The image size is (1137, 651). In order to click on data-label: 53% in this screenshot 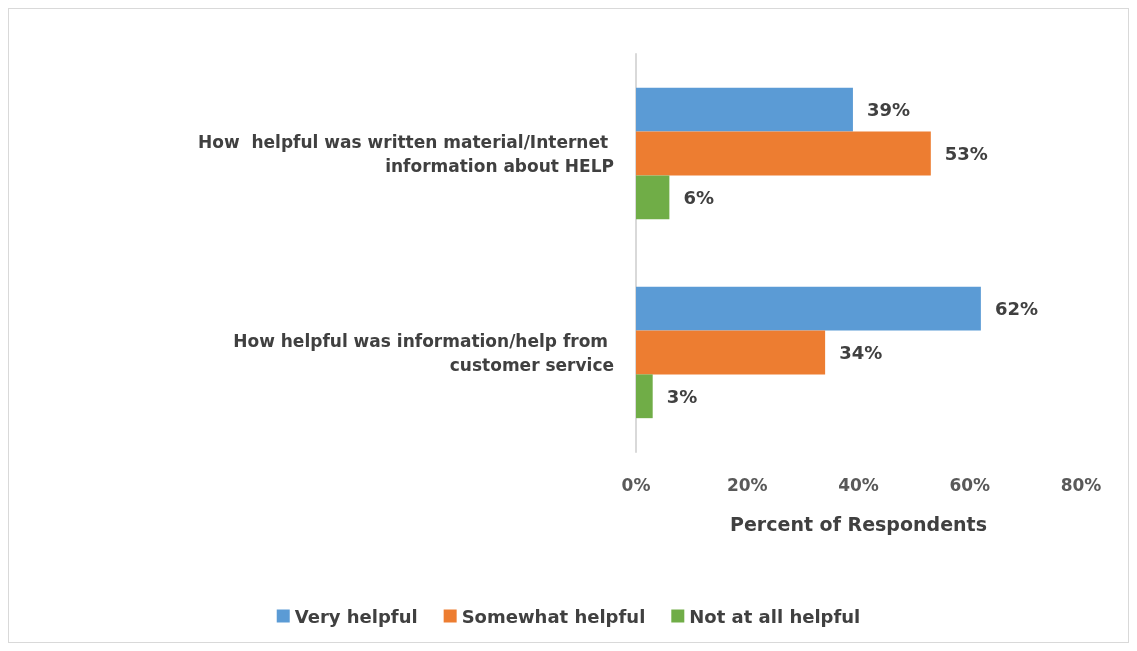, I will do `click(966, 153)`.